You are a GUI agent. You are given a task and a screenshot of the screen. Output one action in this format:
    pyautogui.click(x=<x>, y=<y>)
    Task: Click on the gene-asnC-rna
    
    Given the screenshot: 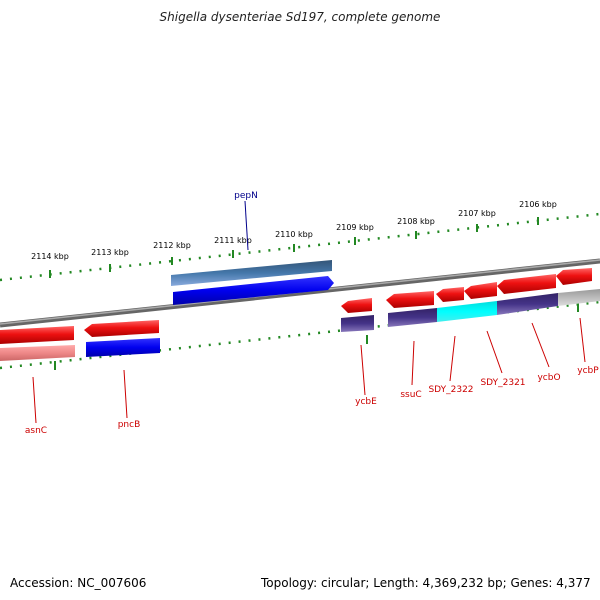 What is the action you would take?
    pyautogui.click(x=37, y=353)
    